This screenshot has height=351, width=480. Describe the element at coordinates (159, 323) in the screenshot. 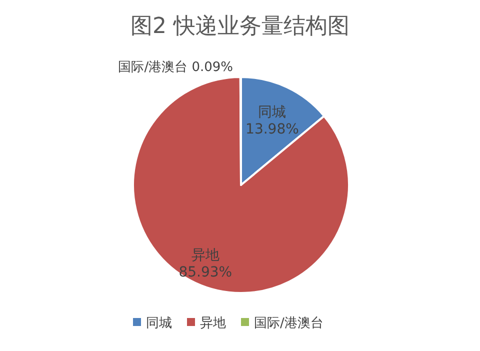

I see `legend-label: 同城` at that location.